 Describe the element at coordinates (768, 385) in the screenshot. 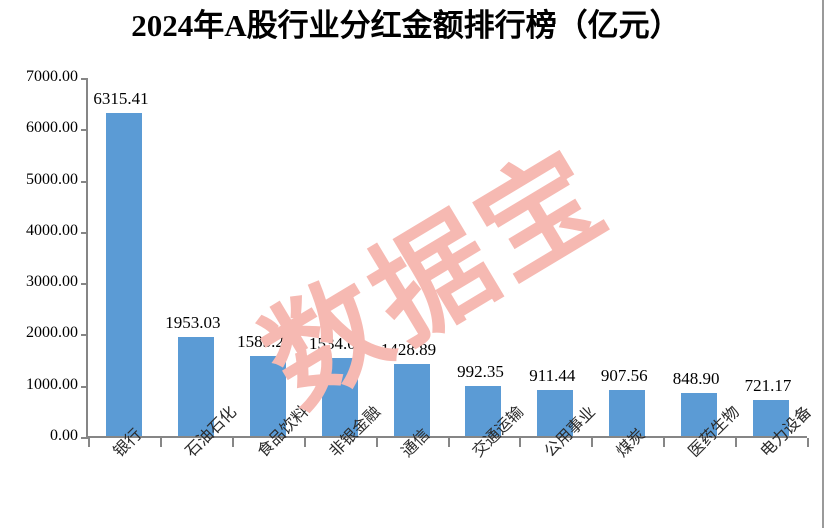

I see `bar-value-label: 721.17` at that location.